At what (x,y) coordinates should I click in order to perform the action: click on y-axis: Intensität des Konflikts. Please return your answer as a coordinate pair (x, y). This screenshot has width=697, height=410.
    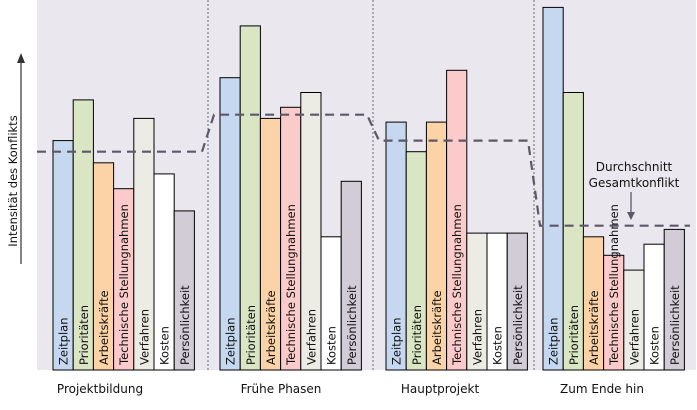
    Looking at the image, I should click on (15, 158).